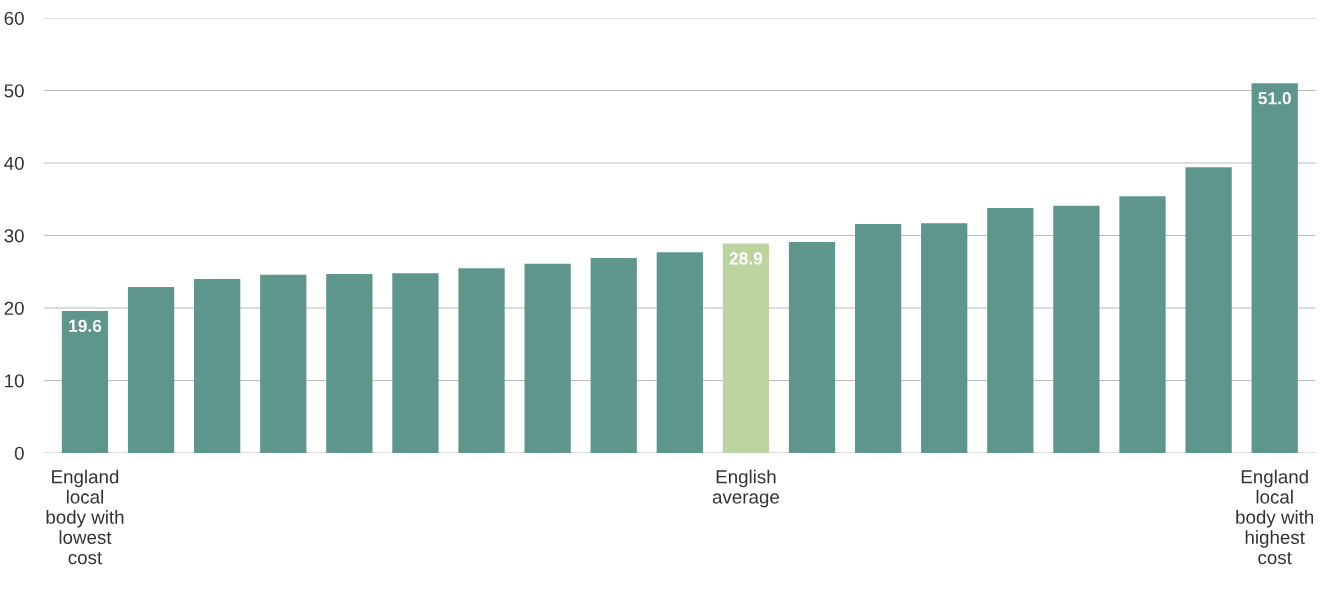 This screenshot has width=1333, height=606. Describe the element at coordinates (745, 488) in the screenshot. I see `x-tick-label: English average` at that location.